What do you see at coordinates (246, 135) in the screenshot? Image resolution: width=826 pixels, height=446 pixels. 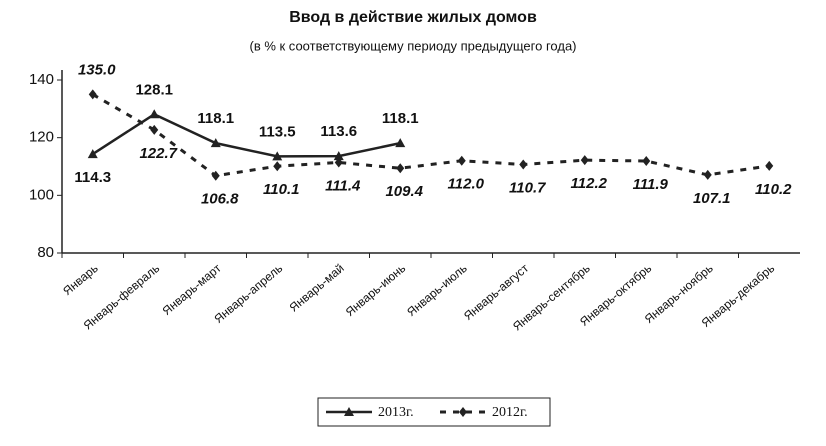 I see `series-line` at bounding box center [246, 135].